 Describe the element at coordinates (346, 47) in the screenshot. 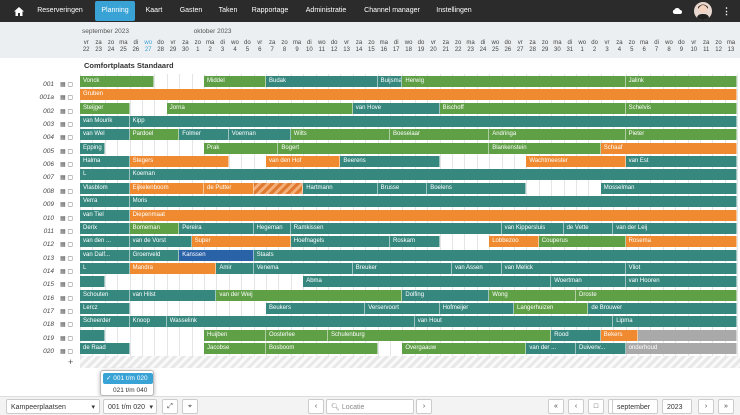

I see `day-header: vr 13` at that location.